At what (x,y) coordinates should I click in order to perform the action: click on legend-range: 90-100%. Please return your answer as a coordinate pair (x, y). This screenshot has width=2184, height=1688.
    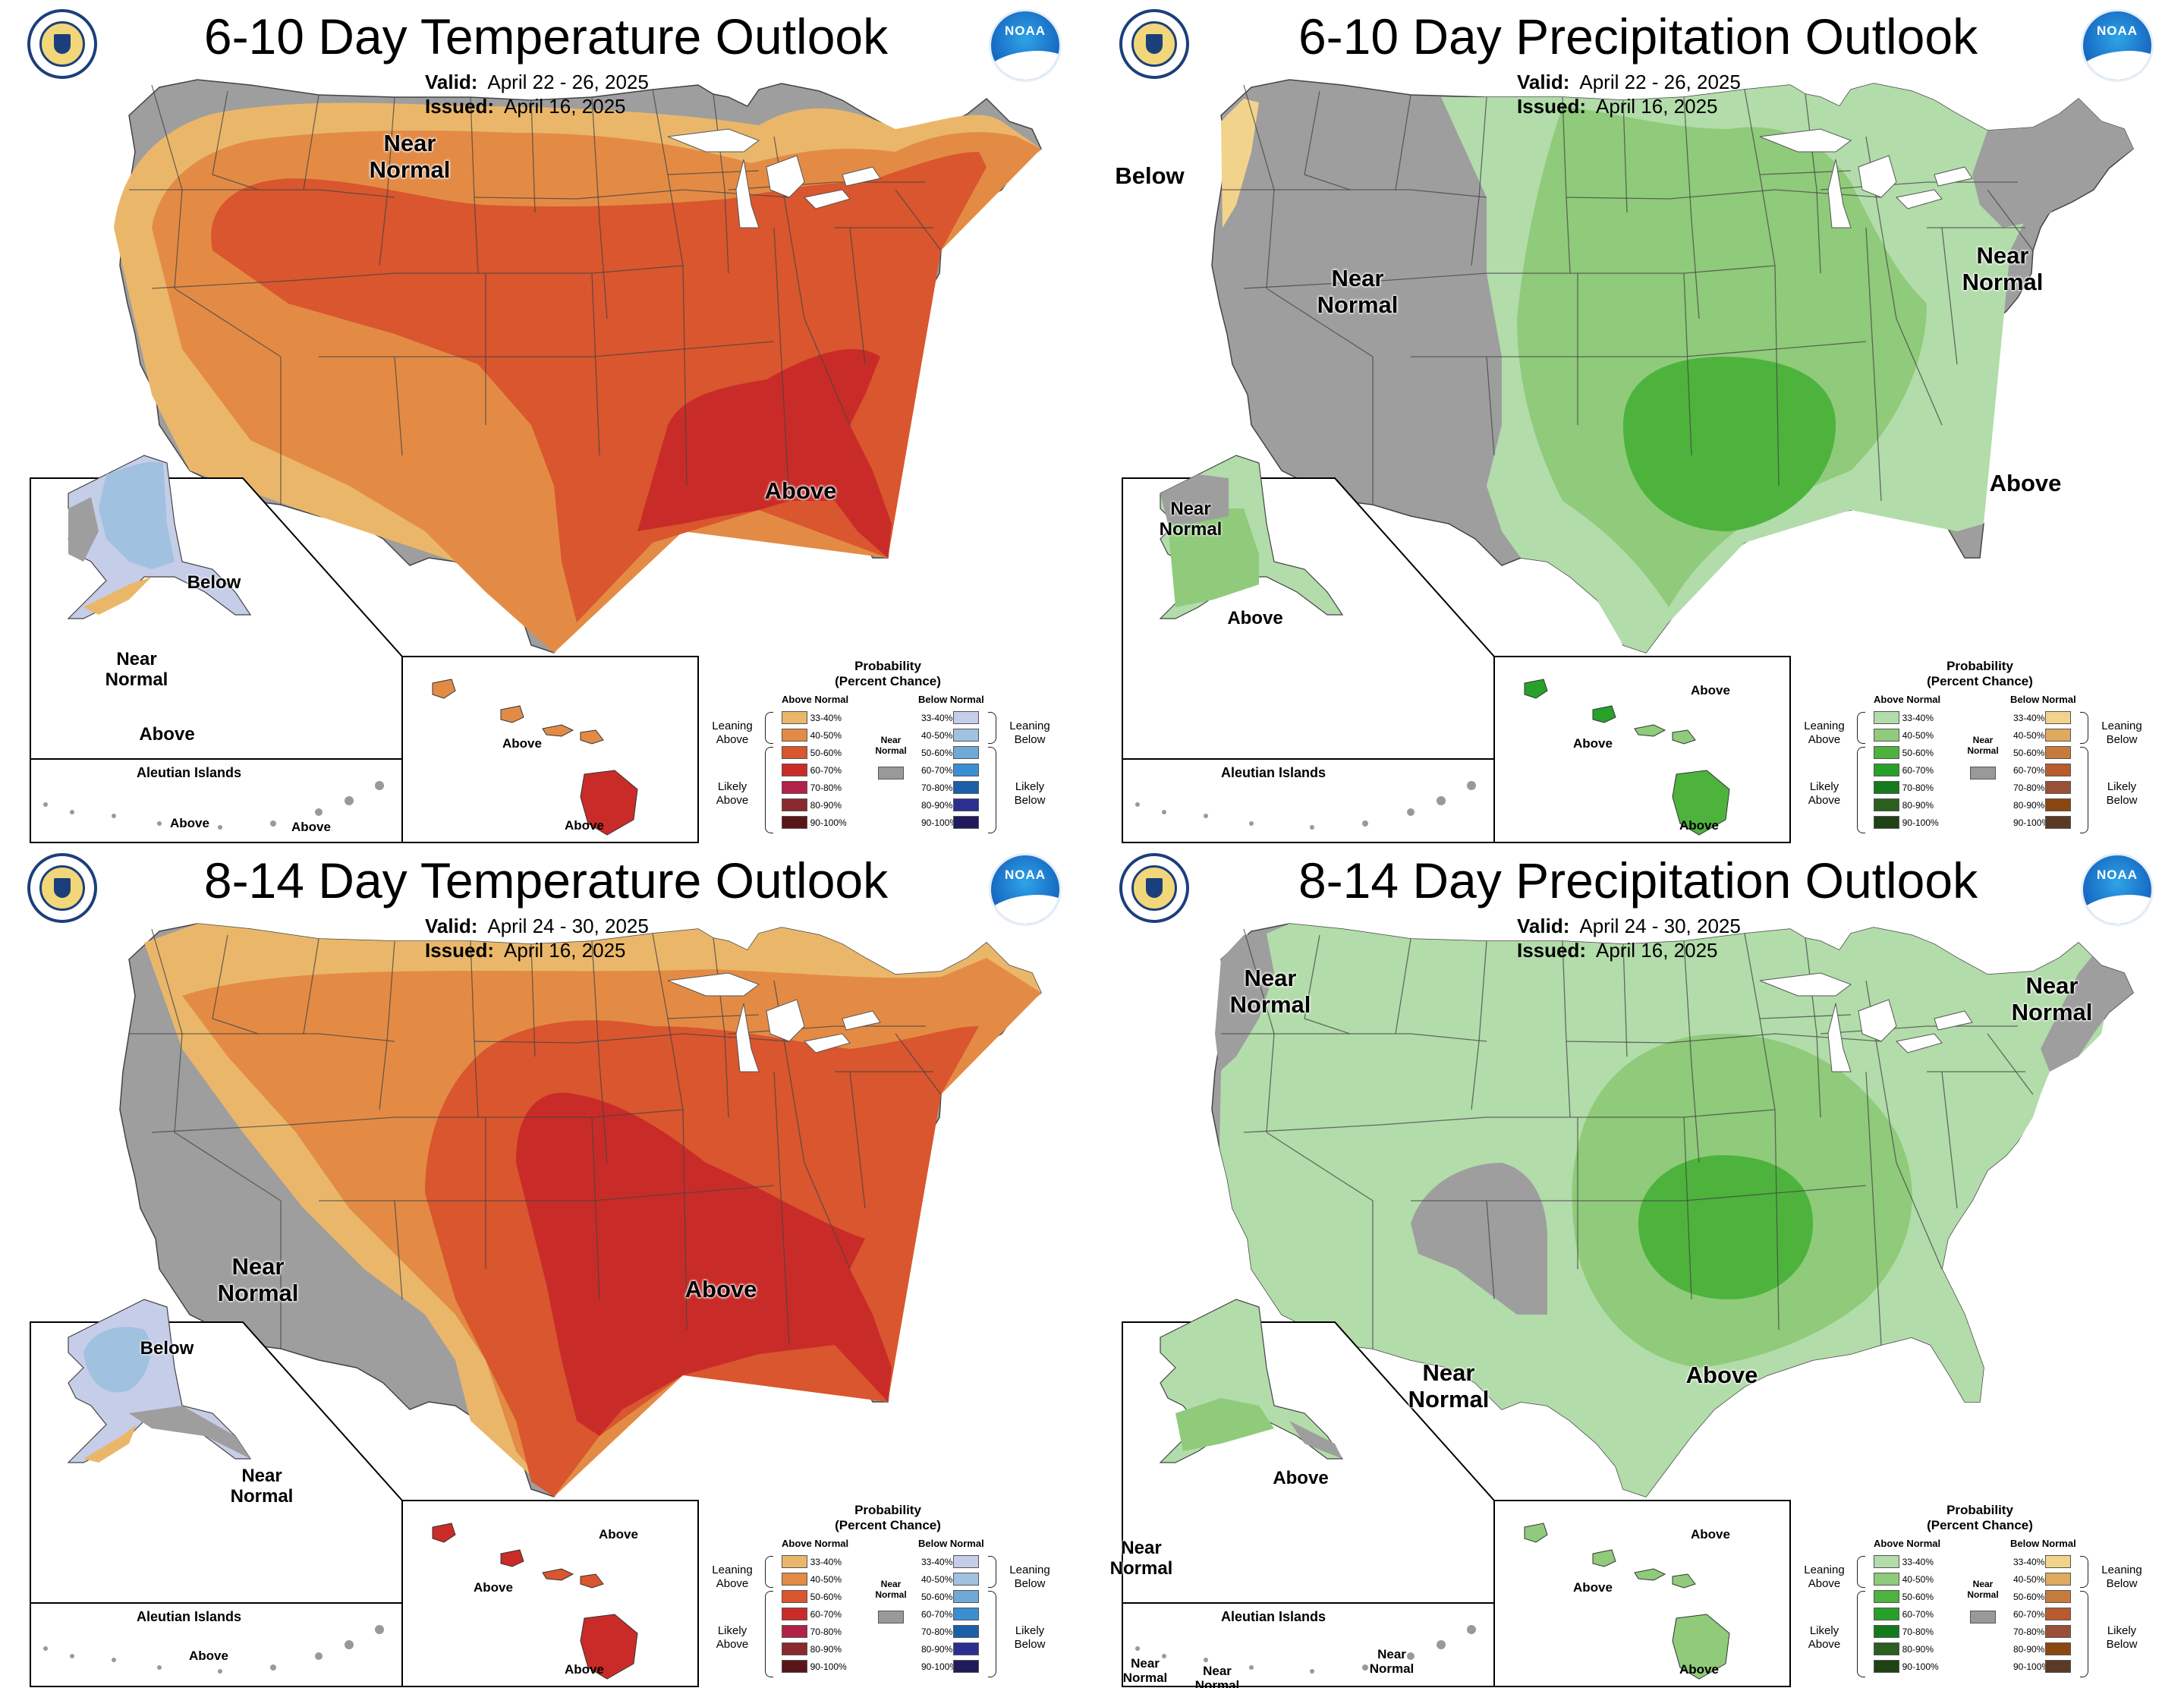
    Looking at the image, I should click on (1921, 823).